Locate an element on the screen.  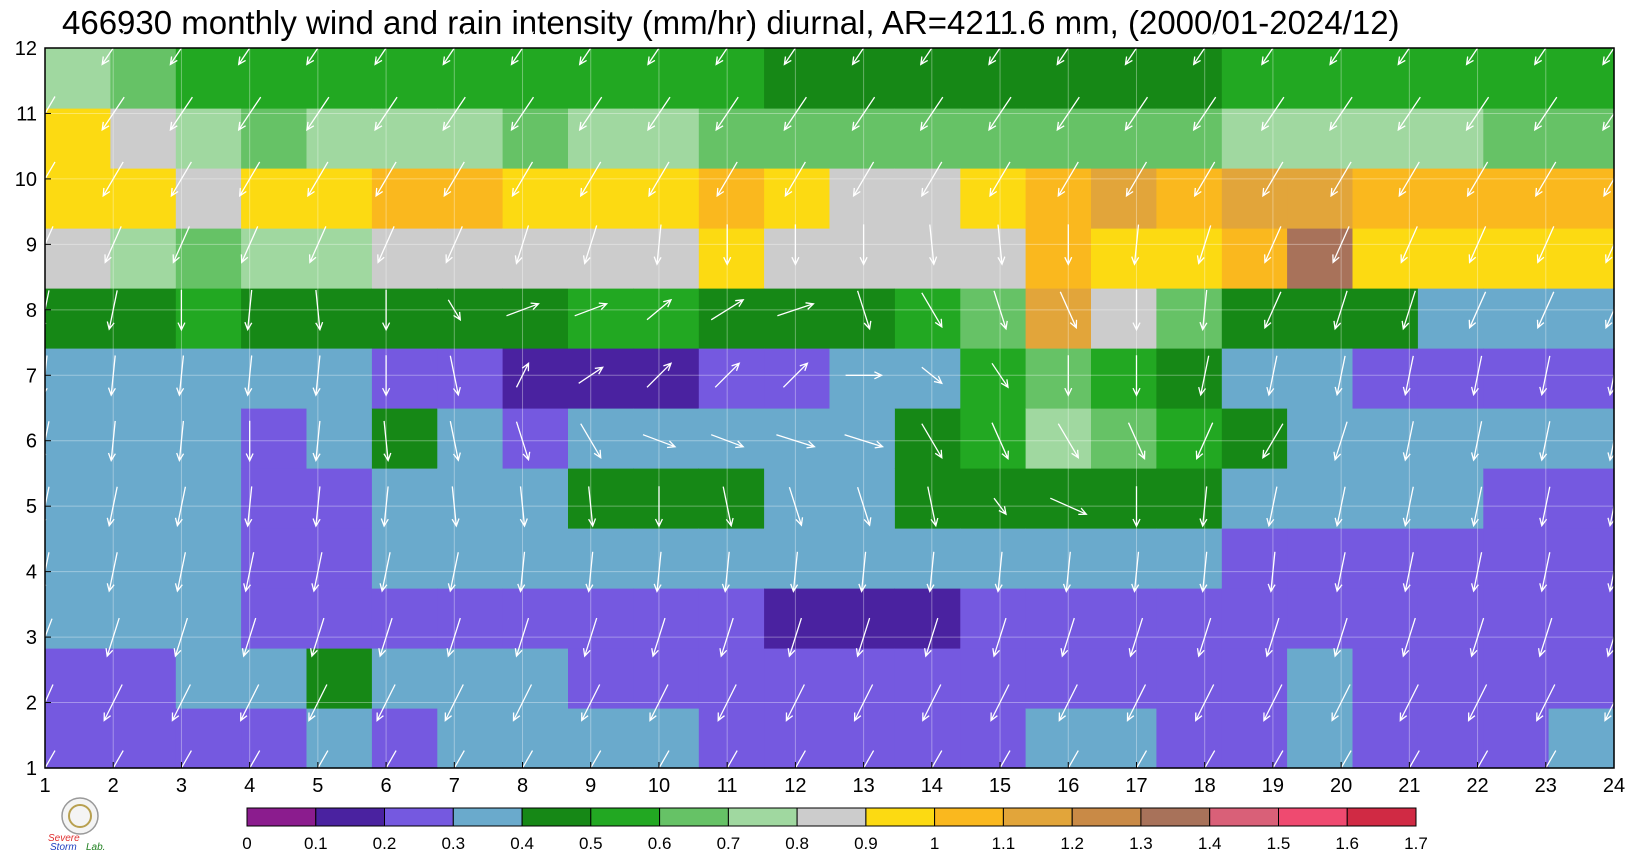
x-tick-label: 2 is located at coordinates (113, 786).